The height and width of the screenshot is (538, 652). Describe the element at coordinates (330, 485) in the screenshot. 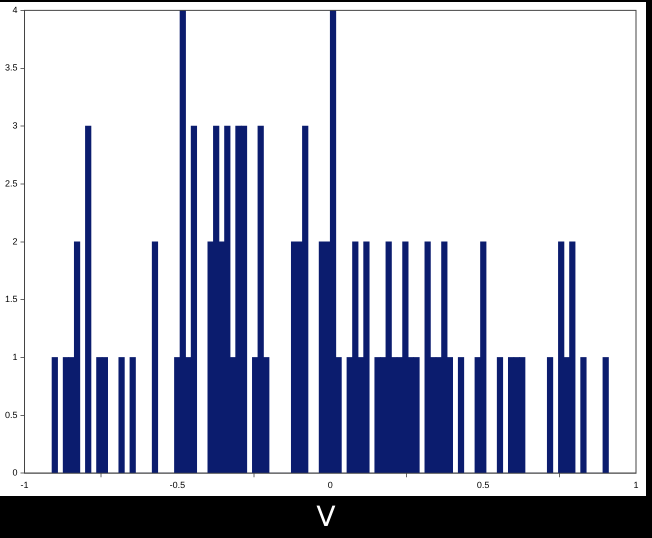

I see `x-tick-label: 0` at that location.